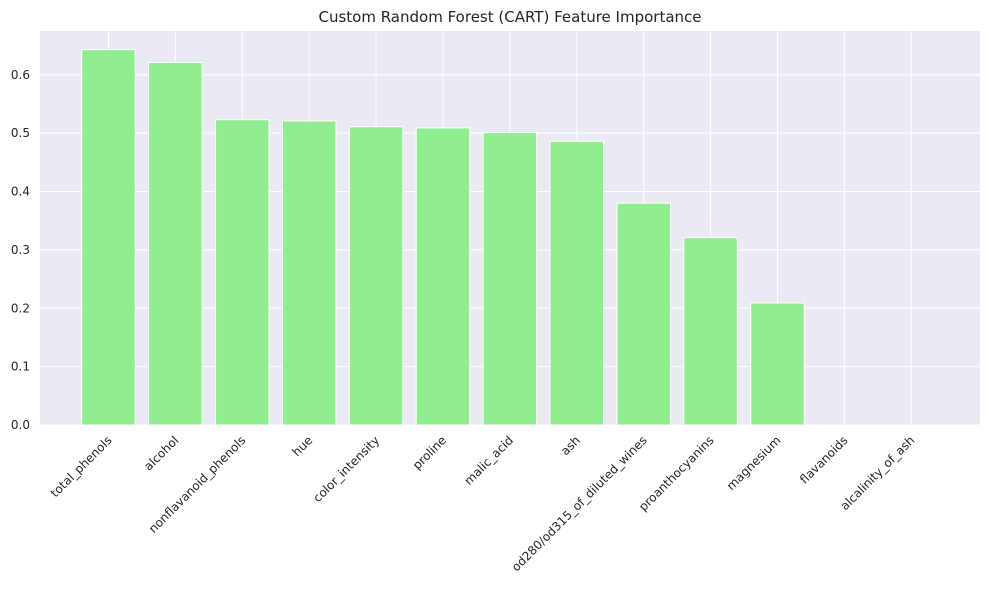 This screenshot has height=590, width=989. I want to click on bar-alcohol, so click(175, 244).